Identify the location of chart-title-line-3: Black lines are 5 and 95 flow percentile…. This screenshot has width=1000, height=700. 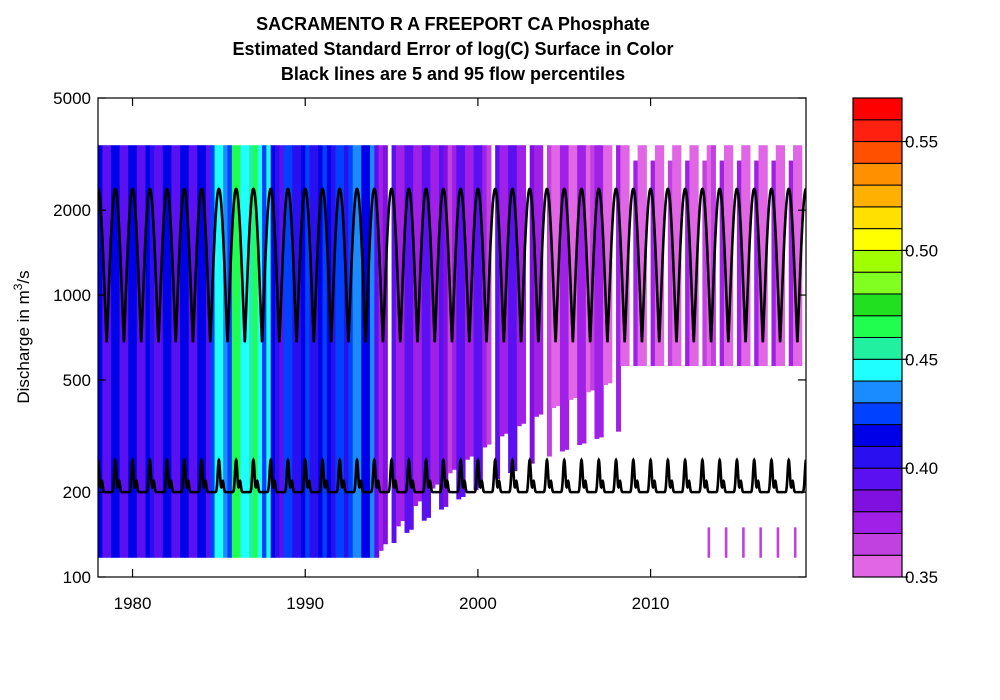
(453, 74).